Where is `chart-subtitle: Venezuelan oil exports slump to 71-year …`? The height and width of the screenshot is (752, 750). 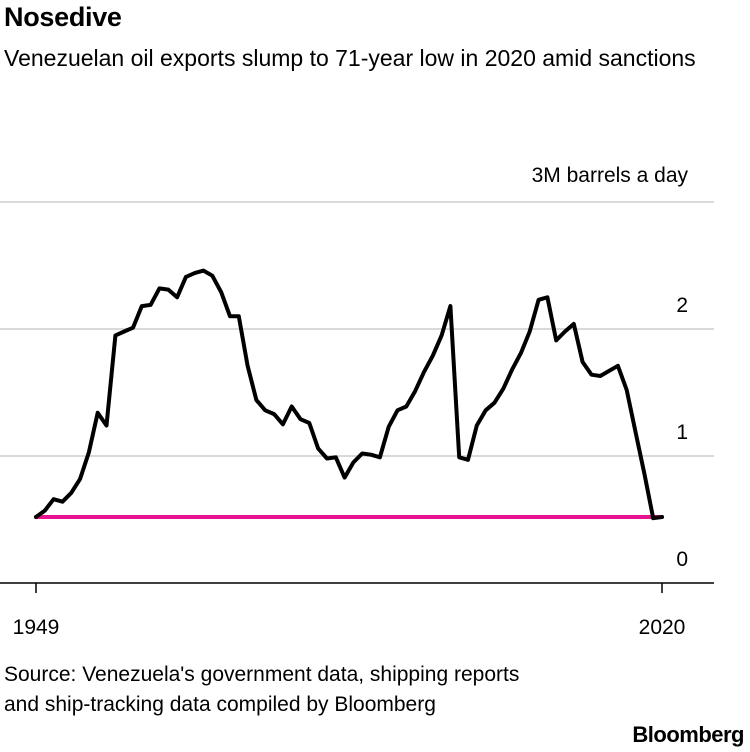 chart-subtitle: Venezuelan oil exports slump to 71-year … is located at coordinates (350, 58).